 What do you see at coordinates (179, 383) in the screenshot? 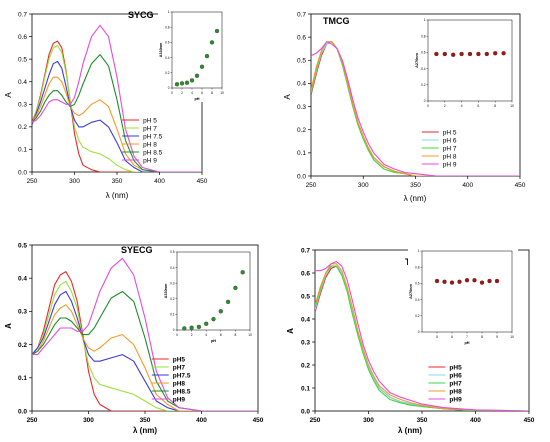
I see `legend-label: pH8` at bounding box center [179, 383].